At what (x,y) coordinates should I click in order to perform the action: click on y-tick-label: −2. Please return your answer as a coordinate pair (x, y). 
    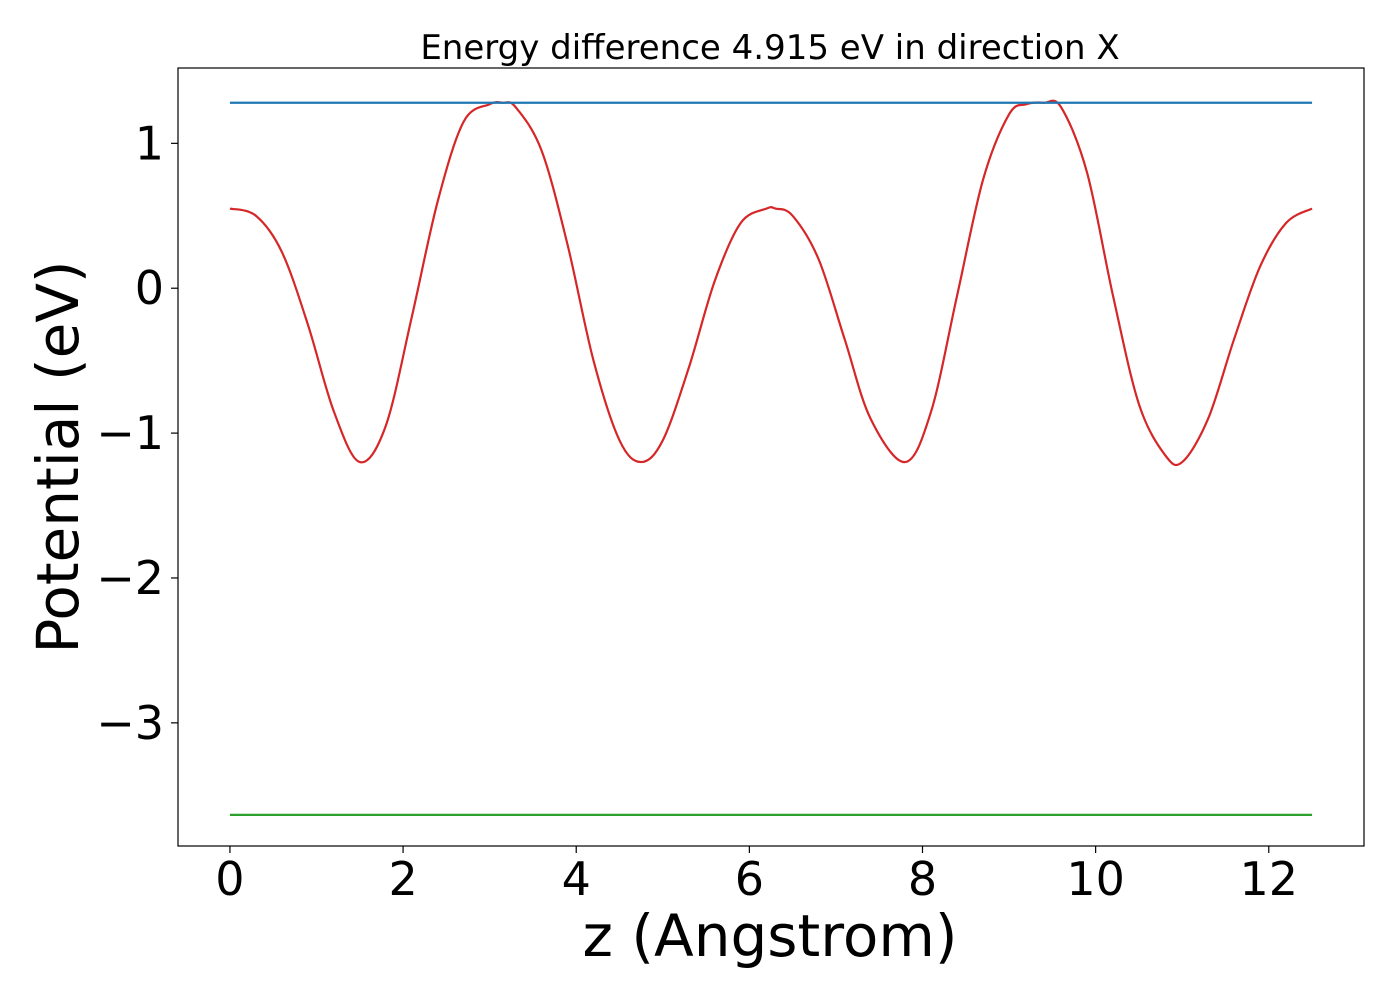
    Looking at the image, I should click on (130, 578).